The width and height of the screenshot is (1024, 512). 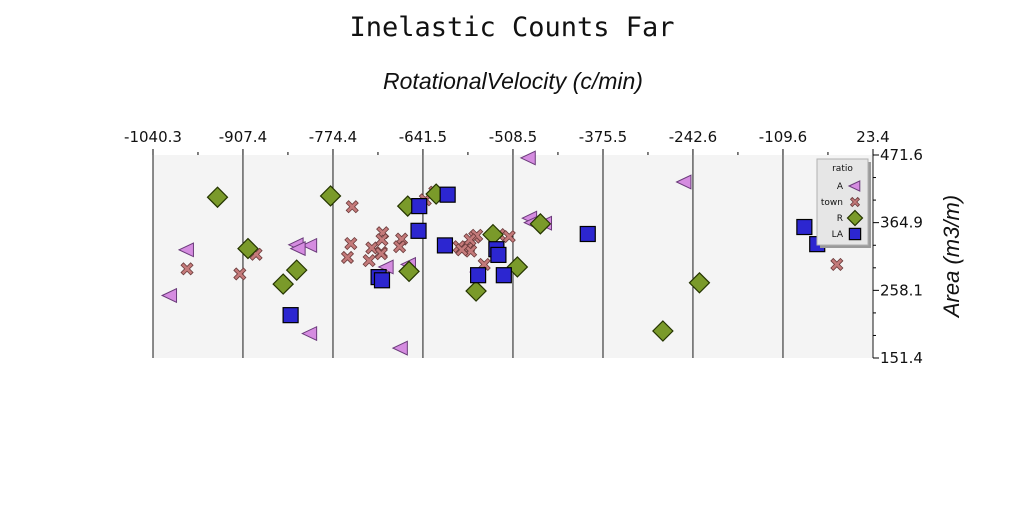 What do you see at coordinates (872, 137) in the screenshot?
I see `x-tick-label: 23.4` at bounding box center [872, 137].